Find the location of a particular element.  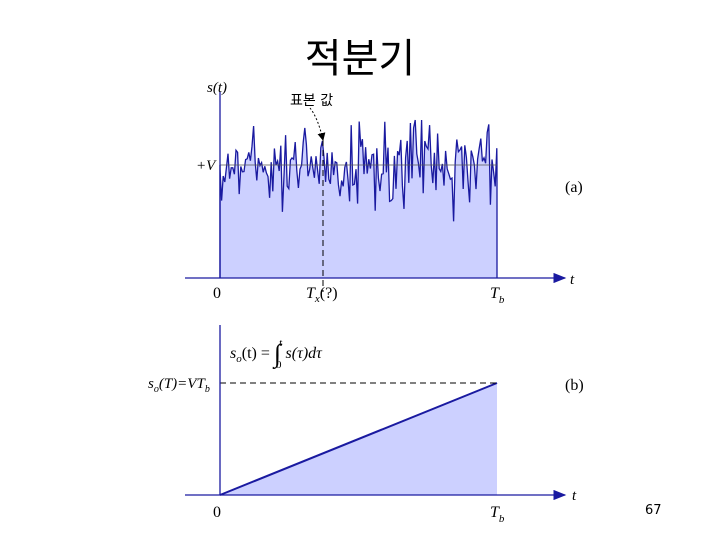

annotation-arrow is located at coordinates (317, 124).